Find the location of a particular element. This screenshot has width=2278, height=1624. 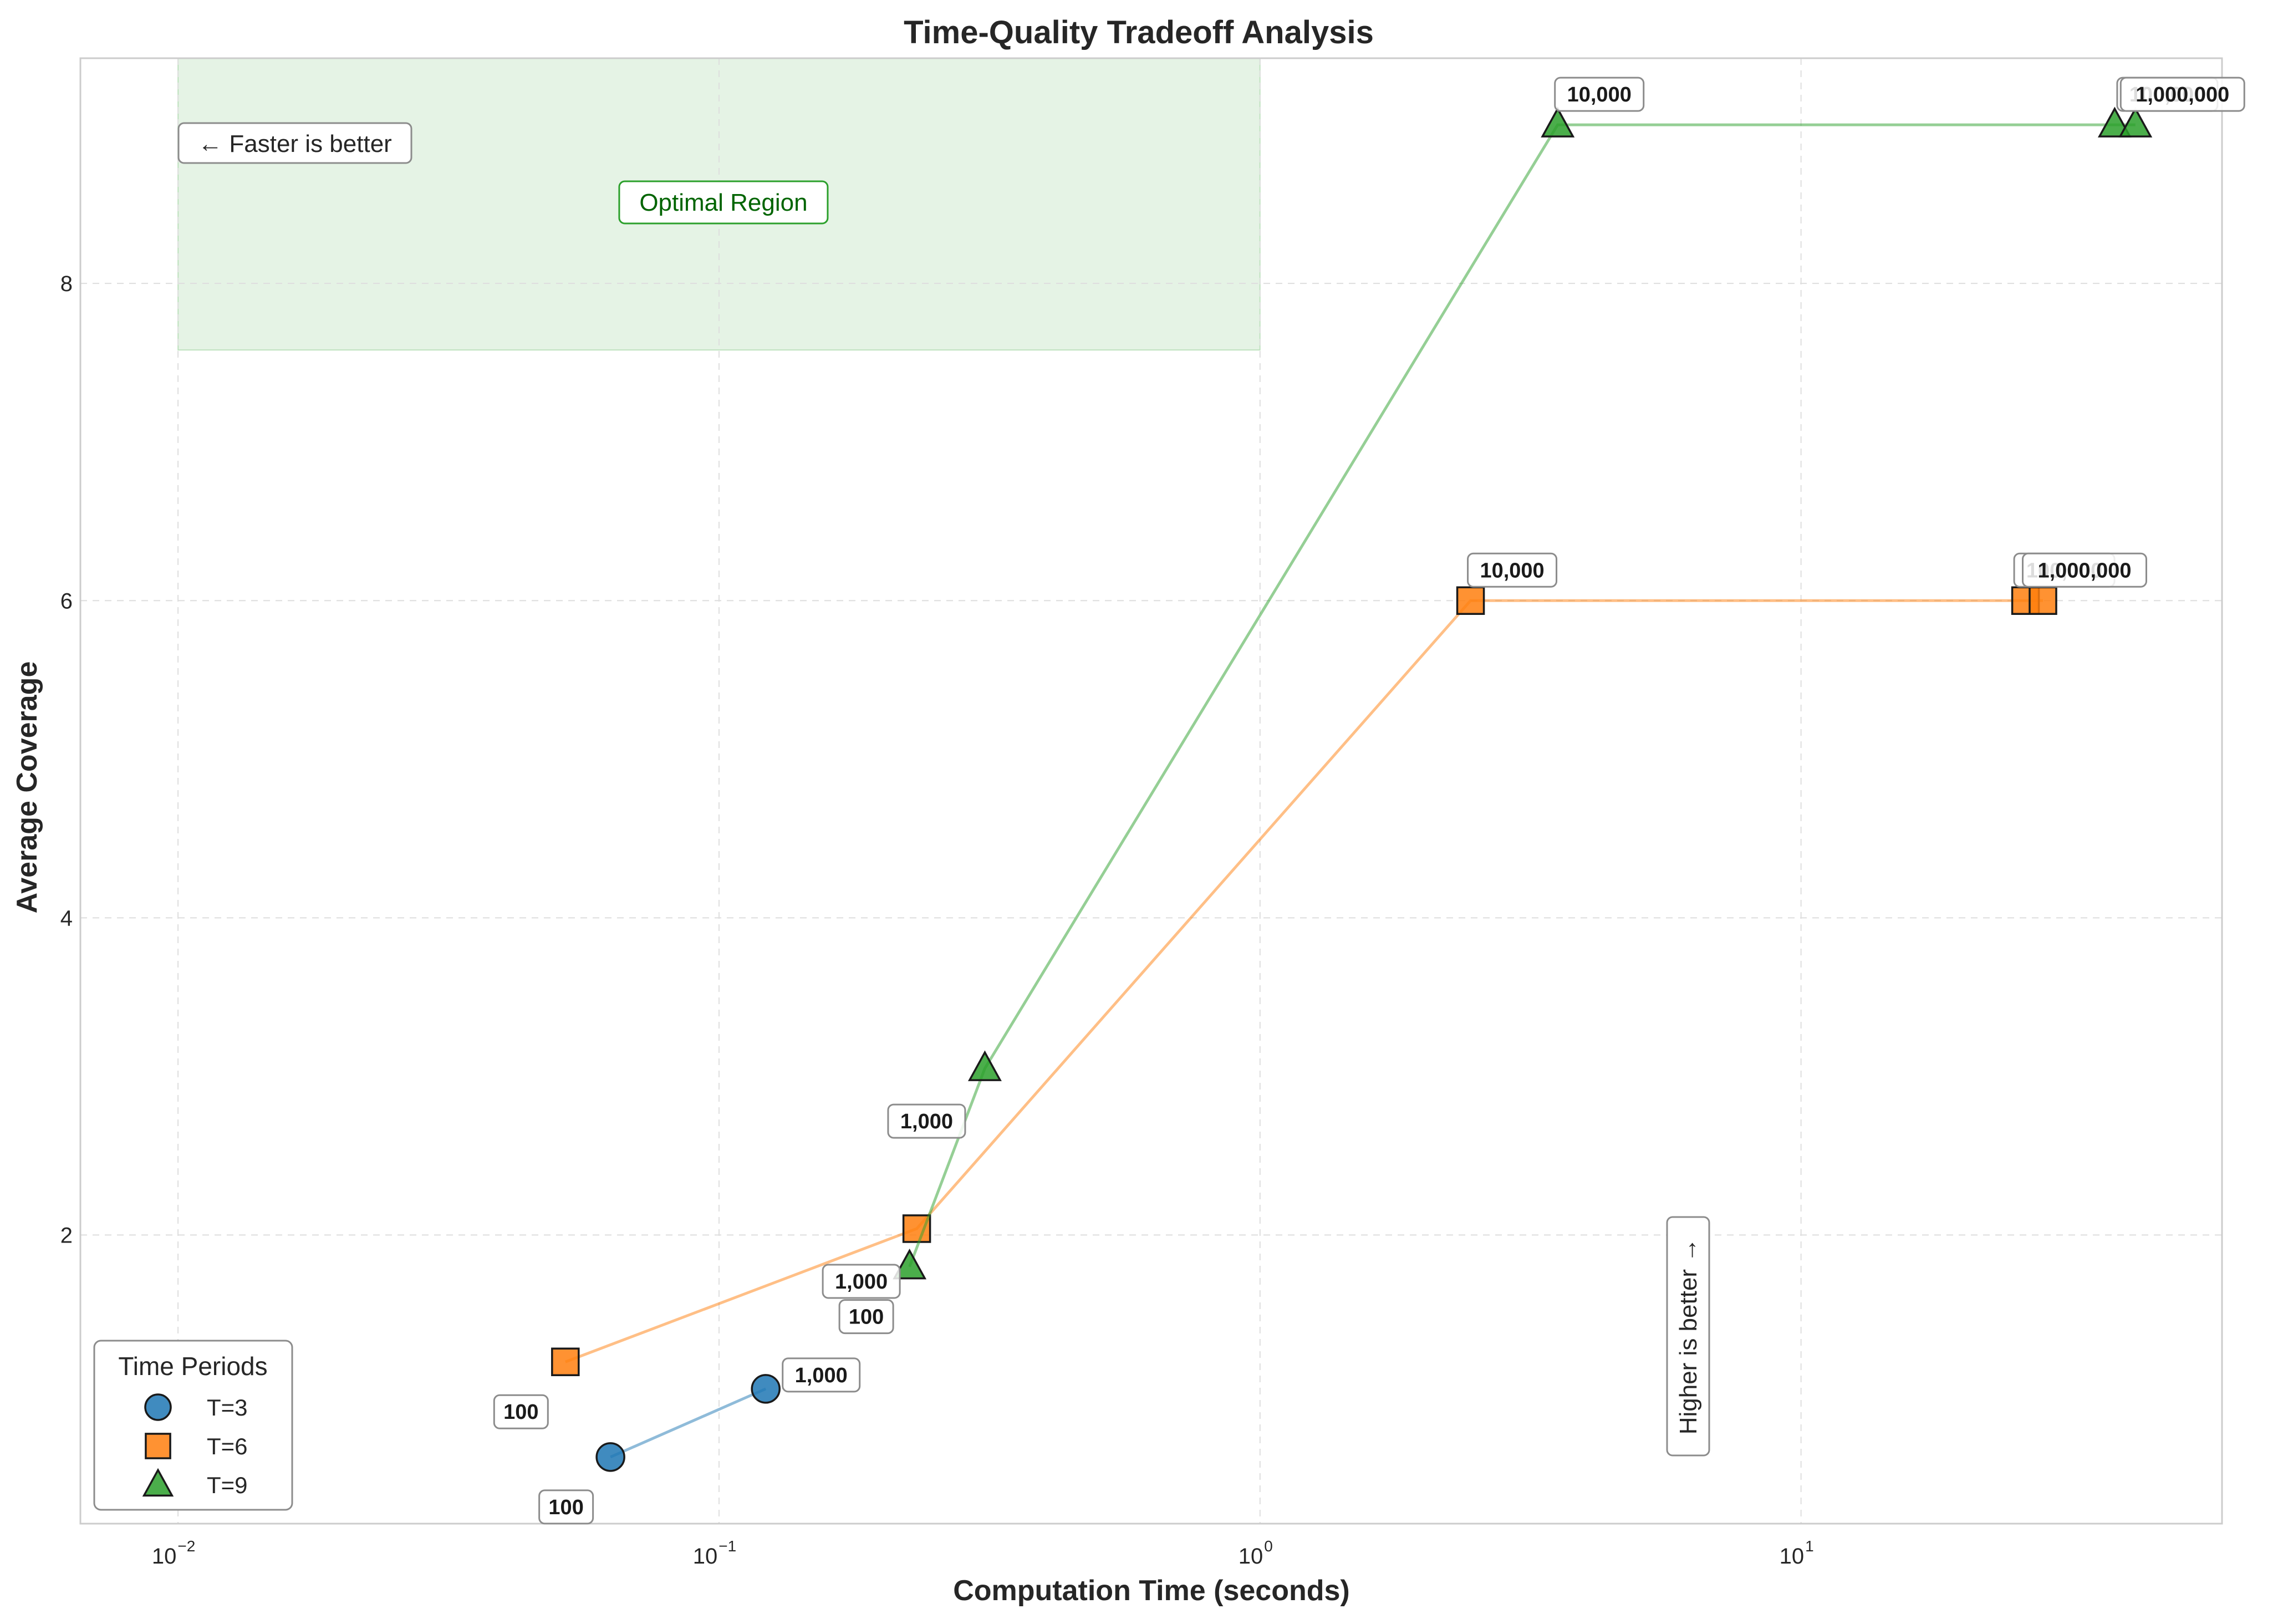

legend-item-label: T=6 is located at coordinates (227, 1446).